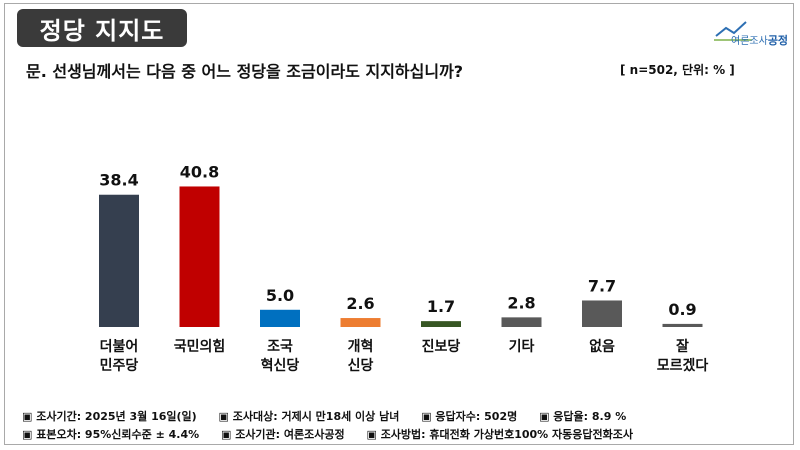 The width and height of the screenshot is (800, 450). What do you see at coordinates (199, 347) in the screenshot?
I see `category-label-1: 국민의힘` at bounding box center [199, 347].